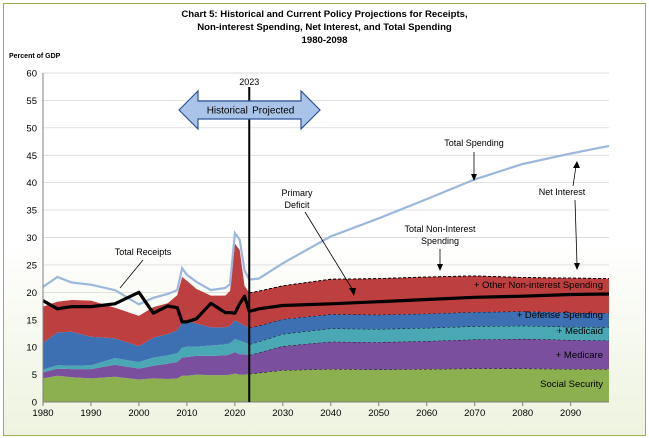 Image resolution: width=649 pixels, height=438 pixels. What do you see at coordinates (131, 274) in the screenshot?
I see `total-receipts-leader` at bounding box center [131, 274].